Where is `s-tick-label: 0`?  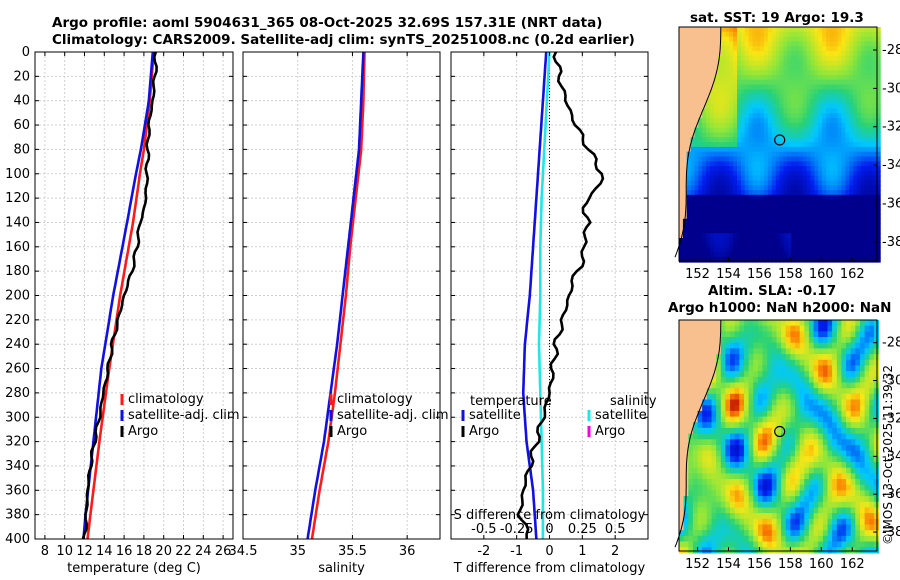
s-tick-label: 0 is located at coordinates (549, 529).